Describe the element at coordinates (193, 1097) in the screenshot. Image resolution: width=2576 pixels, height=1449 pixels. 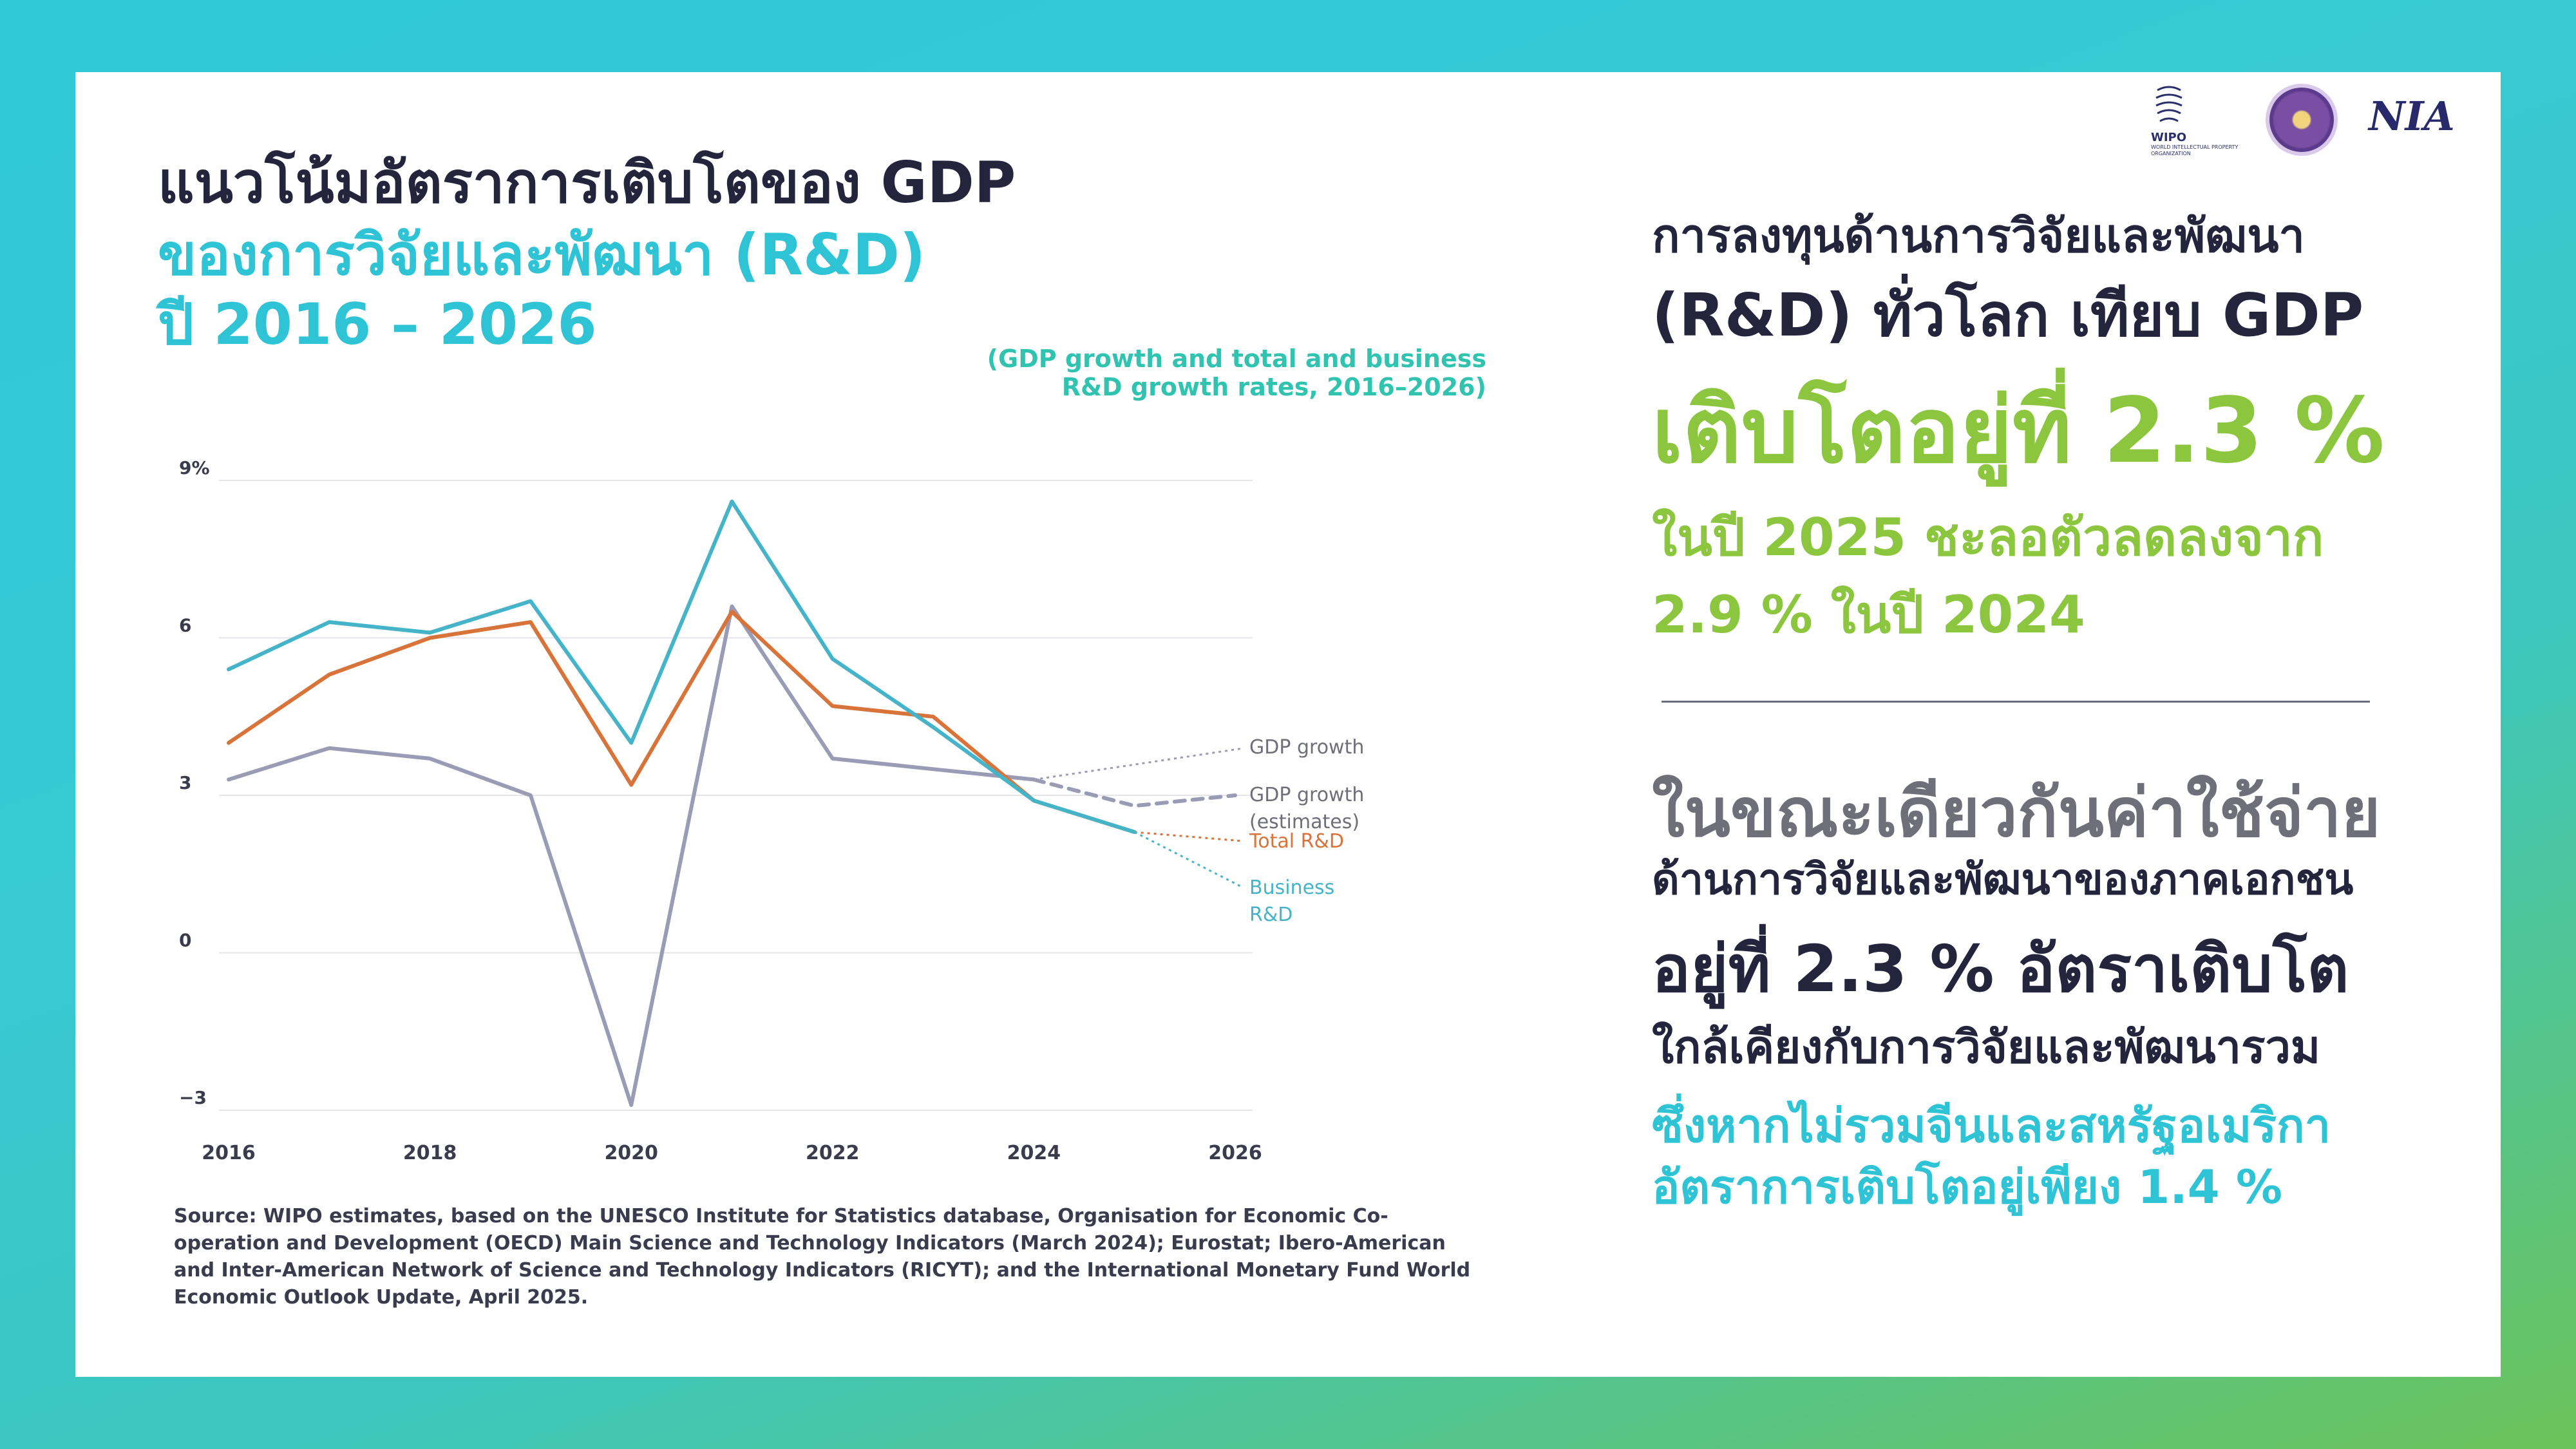
I see `y-tick-label: −3` at that location.